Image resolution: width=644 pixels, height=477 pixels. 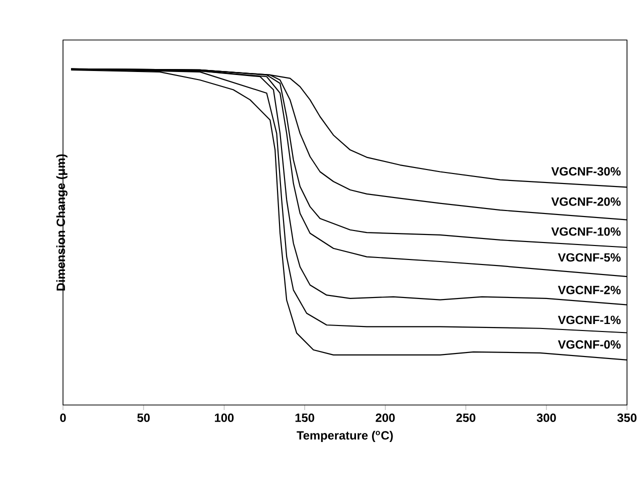 What do you see at coordinates (589, 290) in the screenshot?
I see `series-label: VGCNF-2%` at bounding box center [589, 290].